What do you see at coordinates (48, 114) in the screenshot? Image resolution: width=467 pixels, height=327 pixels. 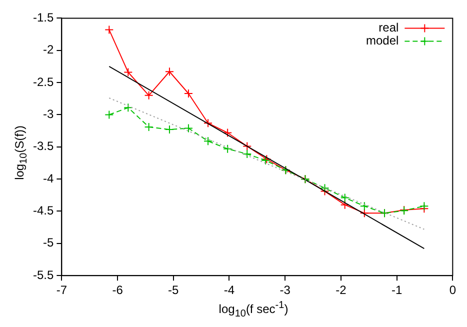 I see `y-tick-label: -3` at bounding box center [48, 114].